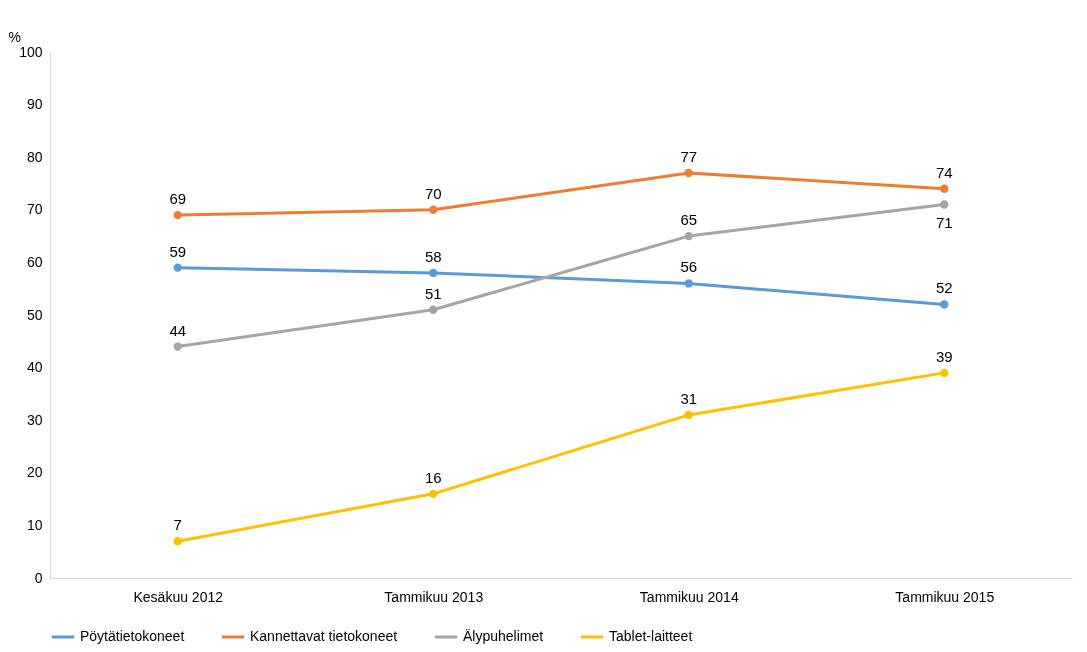 Image resolution: width=1087 pixels, height=652 pixels. What do you see at coordinates (503, 636) in the screenshot?
I see `legend-label: Älypuhelimet` at bounding box center [503, 636].